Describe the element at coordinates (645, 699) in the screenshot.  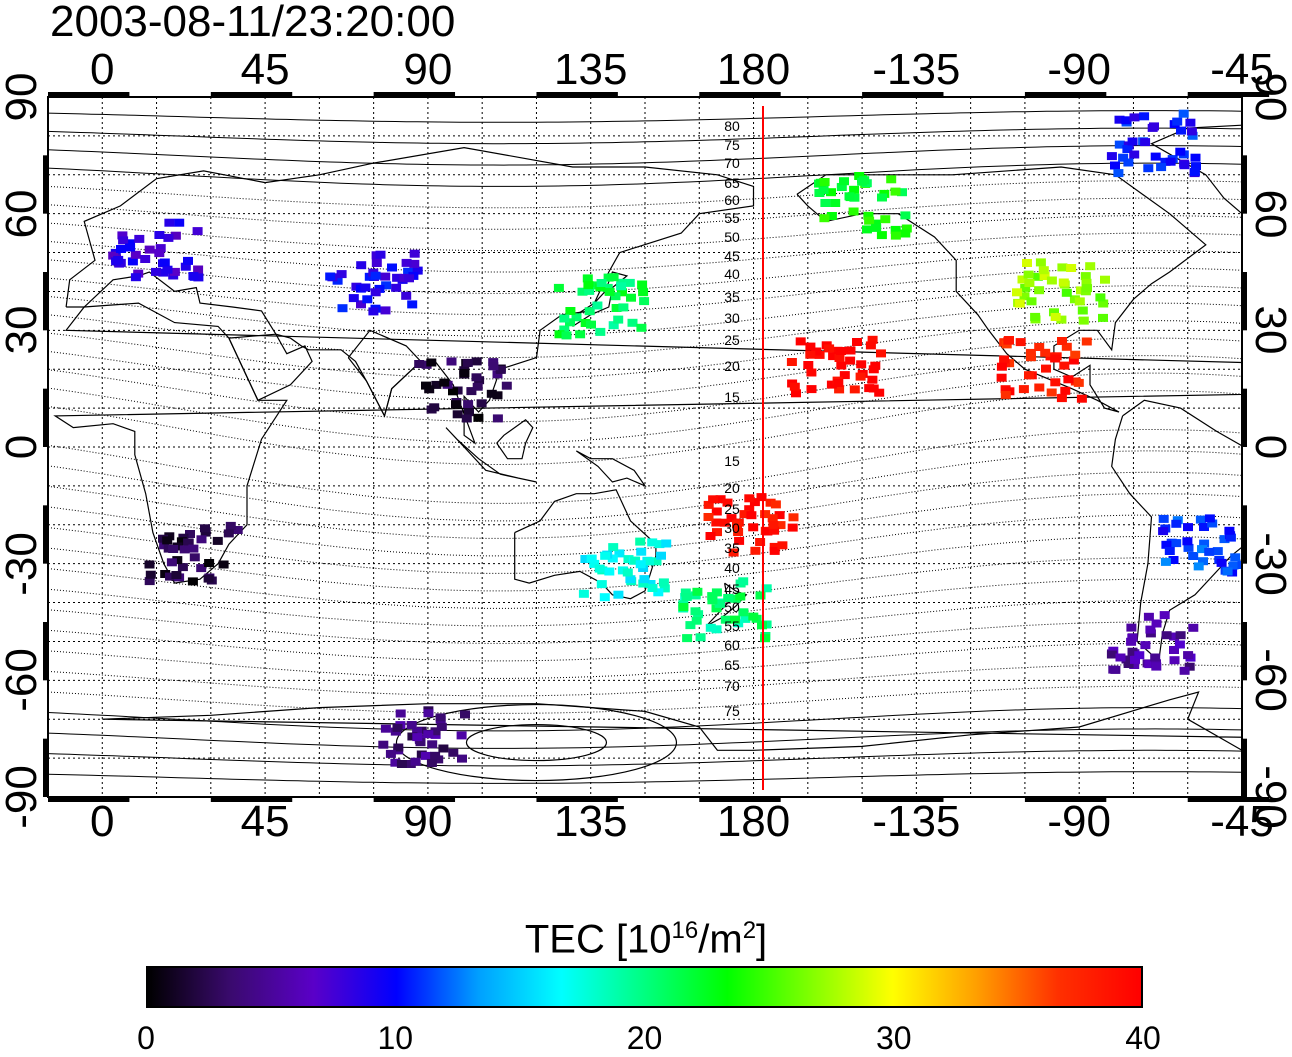
I see `magnetic-latitude-contour` at that location.